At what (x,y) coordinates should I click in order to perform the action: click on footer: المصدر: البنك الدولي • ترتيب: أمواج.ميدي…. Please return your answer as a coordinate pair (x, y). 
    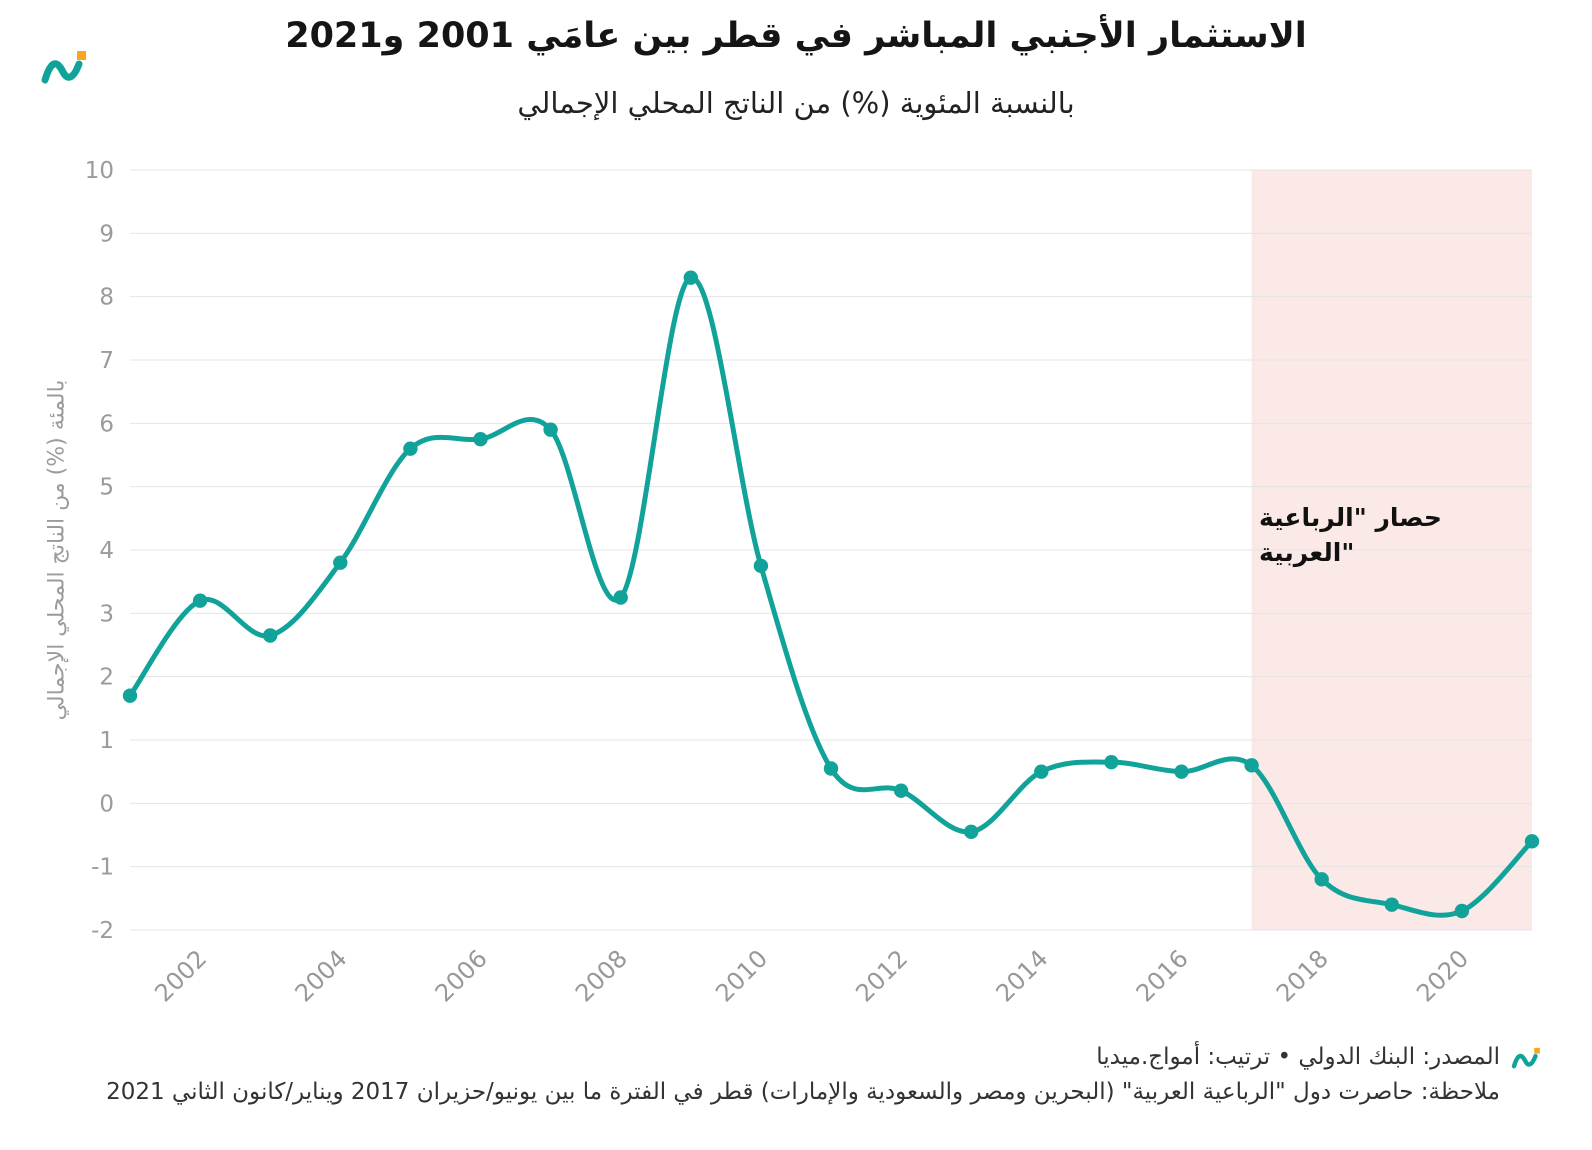
    Looking at the image, I should click on (780, 1074).